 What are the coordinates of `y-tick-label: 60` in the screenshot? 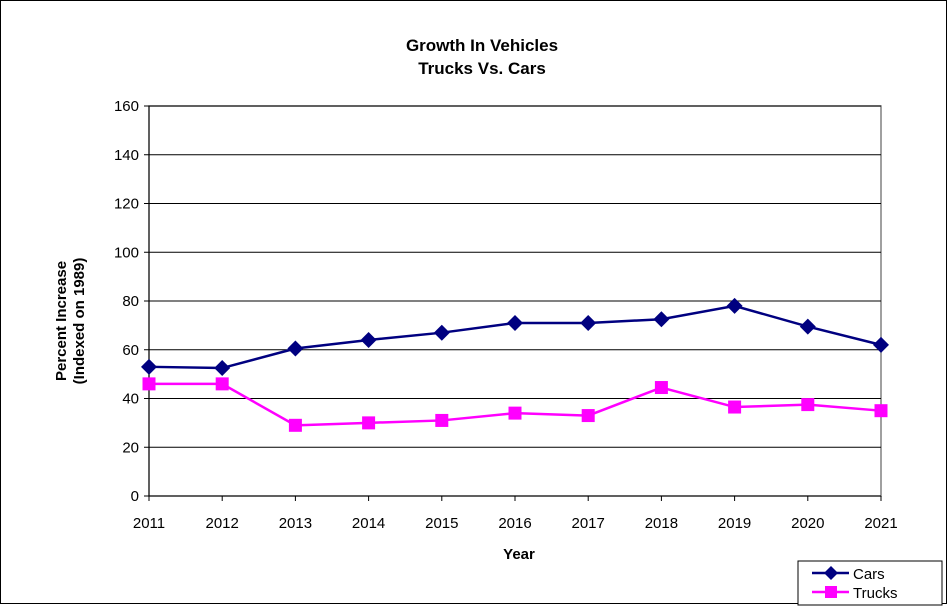 It's located at (130, 350).